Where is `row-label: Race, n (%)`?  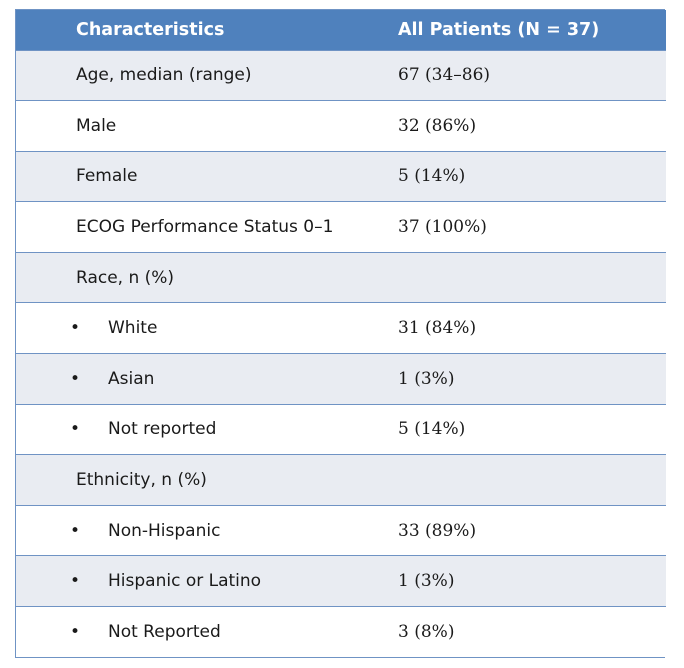
row-label: Race, n (%) is located at coordinates (125, 277).